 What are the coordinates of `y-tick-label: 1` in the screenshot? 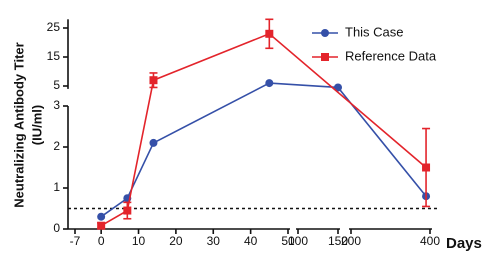 It's located at (56, 187).